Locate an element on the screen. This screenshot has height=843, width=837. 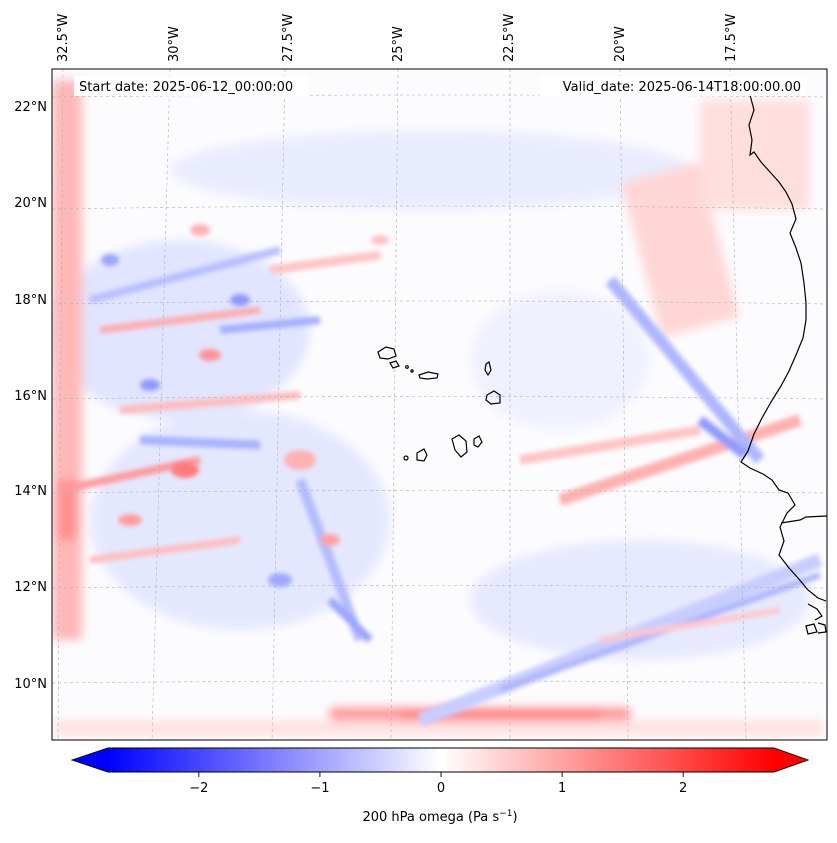
cape-verde-islands is located at coordinates (439, 404).